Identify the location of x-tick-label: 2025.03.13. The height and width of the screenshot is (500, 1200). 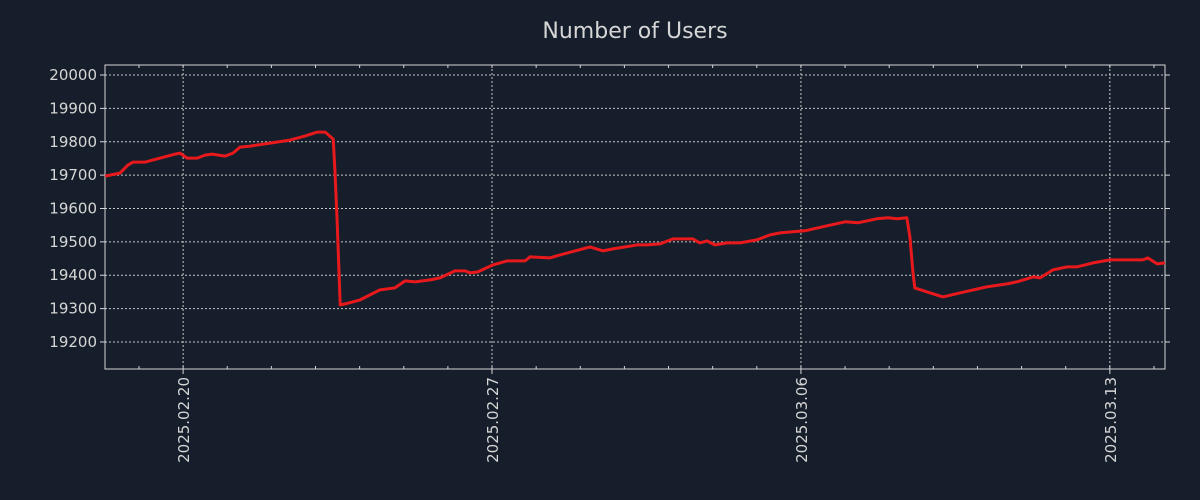
(1111, 420).